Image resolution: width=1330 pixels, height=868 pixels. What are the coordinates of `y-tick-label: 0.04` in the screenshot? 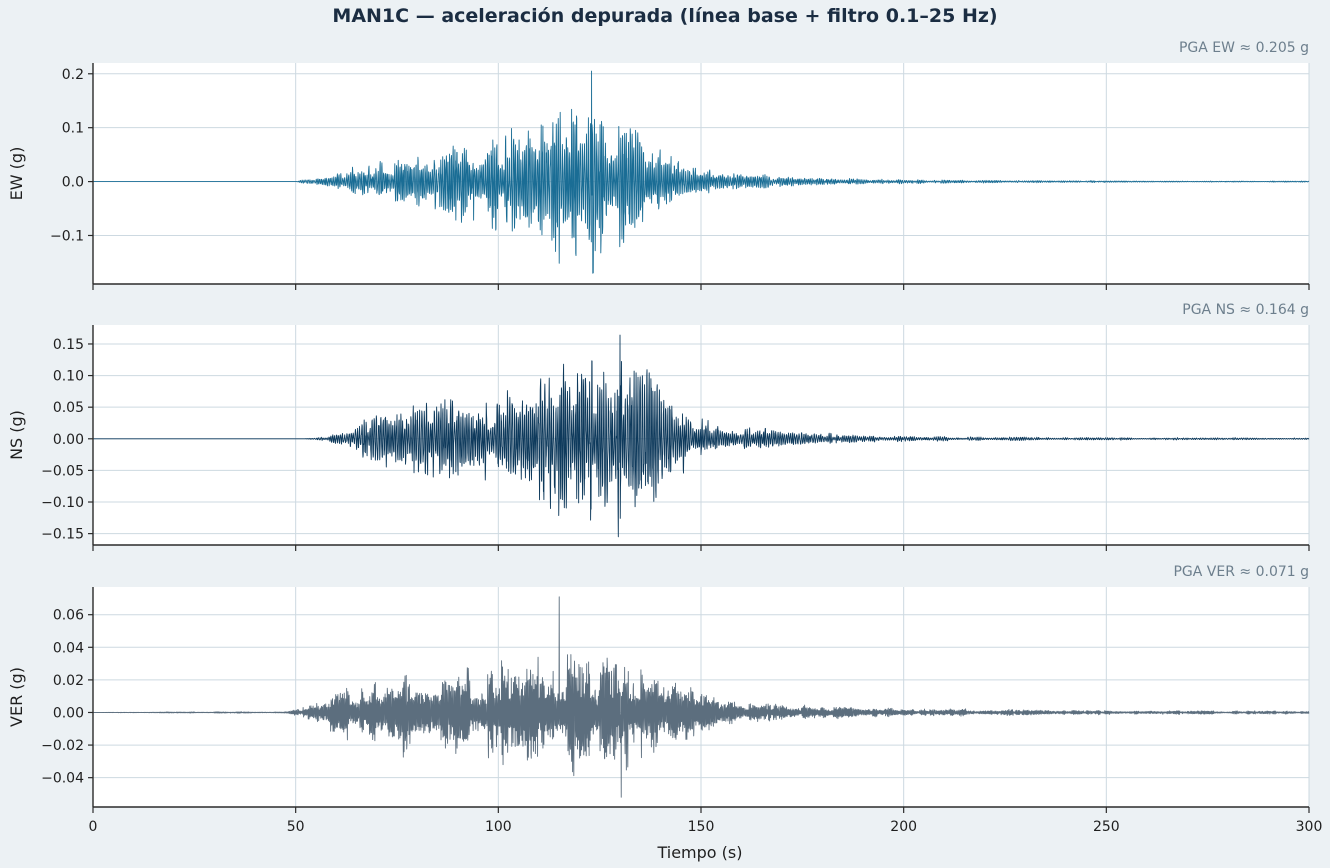 It's located at (68, 648).